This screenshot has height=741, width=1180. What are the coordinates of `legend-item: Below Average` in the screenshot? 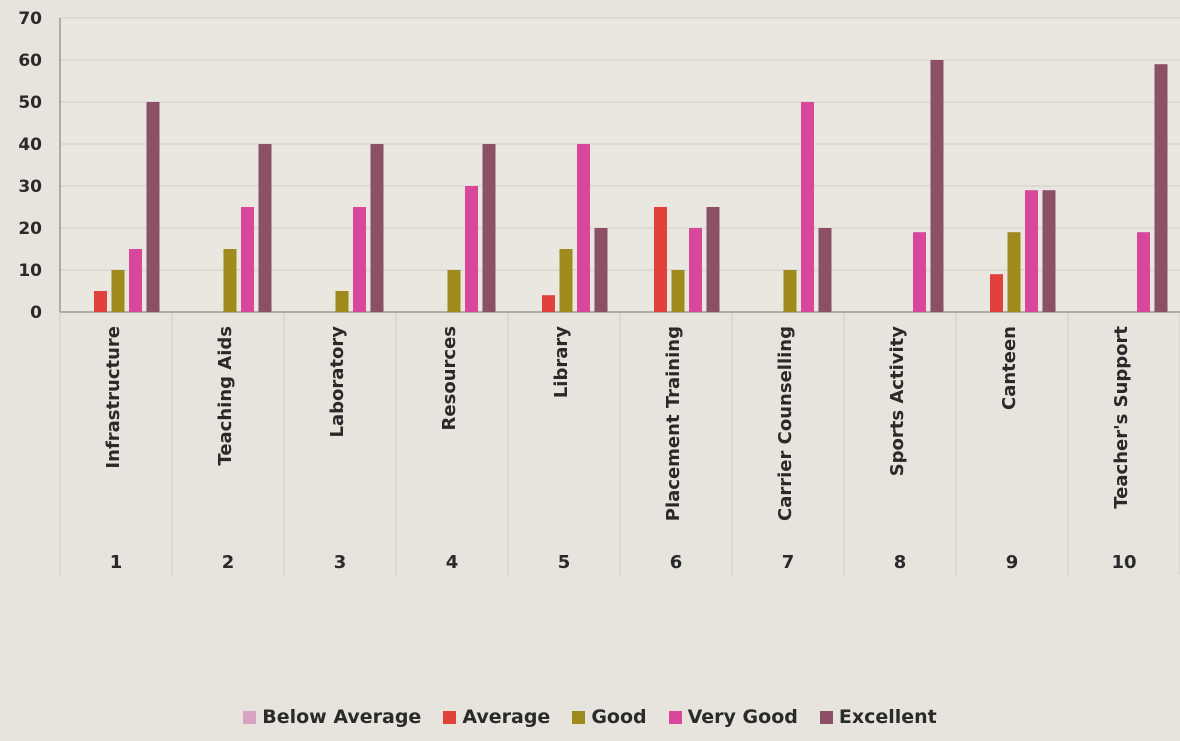 It's located at (332, 717).